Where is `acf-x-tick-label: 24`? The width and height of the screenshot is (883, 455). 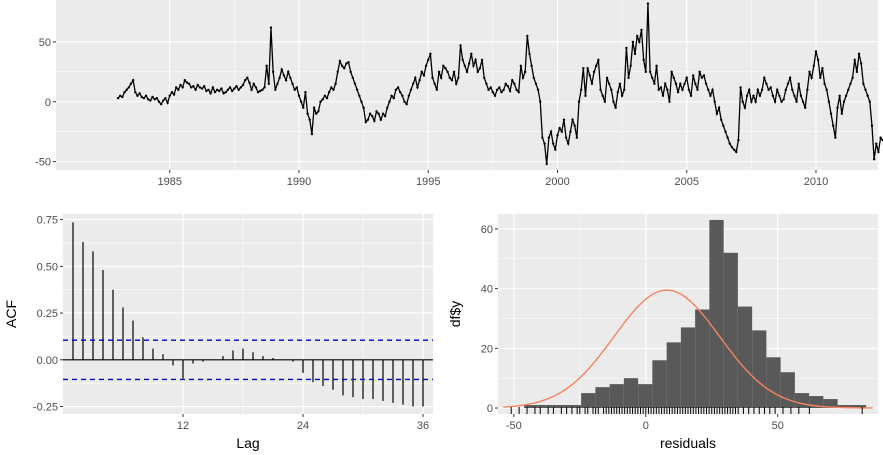
acf-x-tick-label: 24 is located at coordinates (303, 426).